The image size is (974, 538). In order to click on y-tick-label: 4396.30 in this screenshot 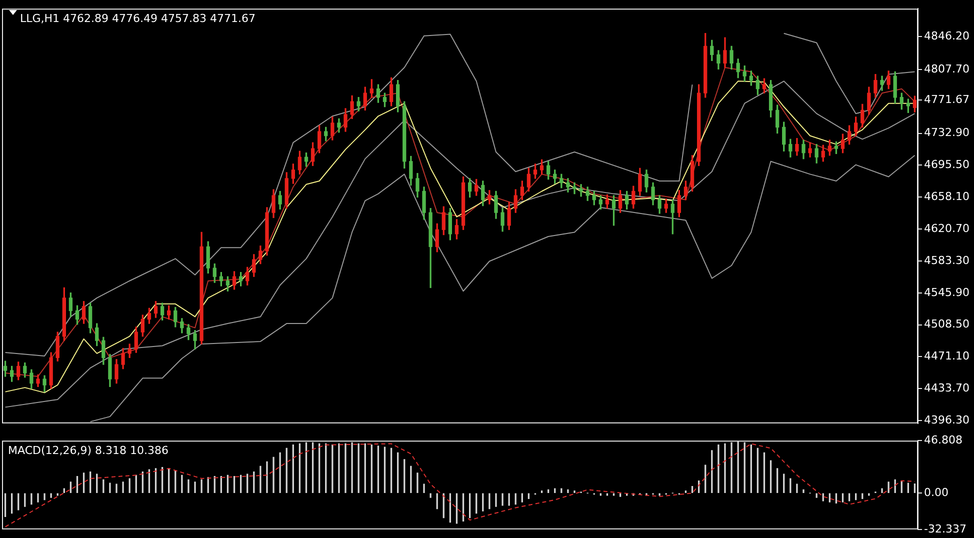, I will do `click(947, 419)`.